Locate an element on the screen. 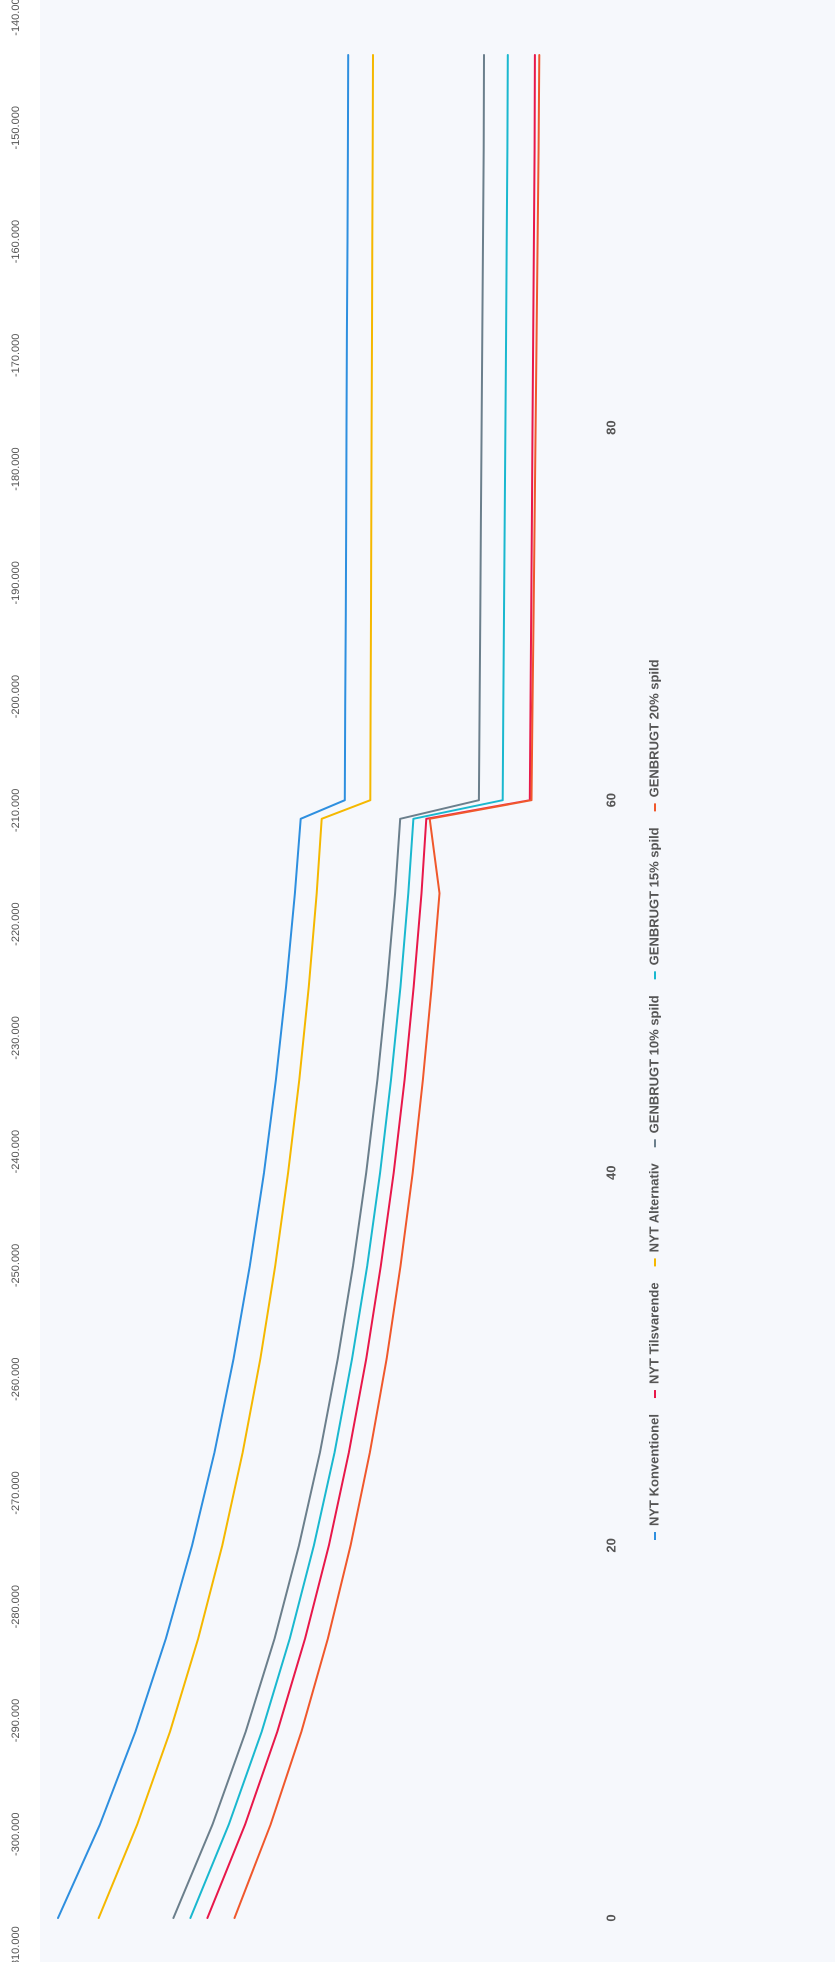  y-tick-label: -170.000 is located at coordinates (16, 355).